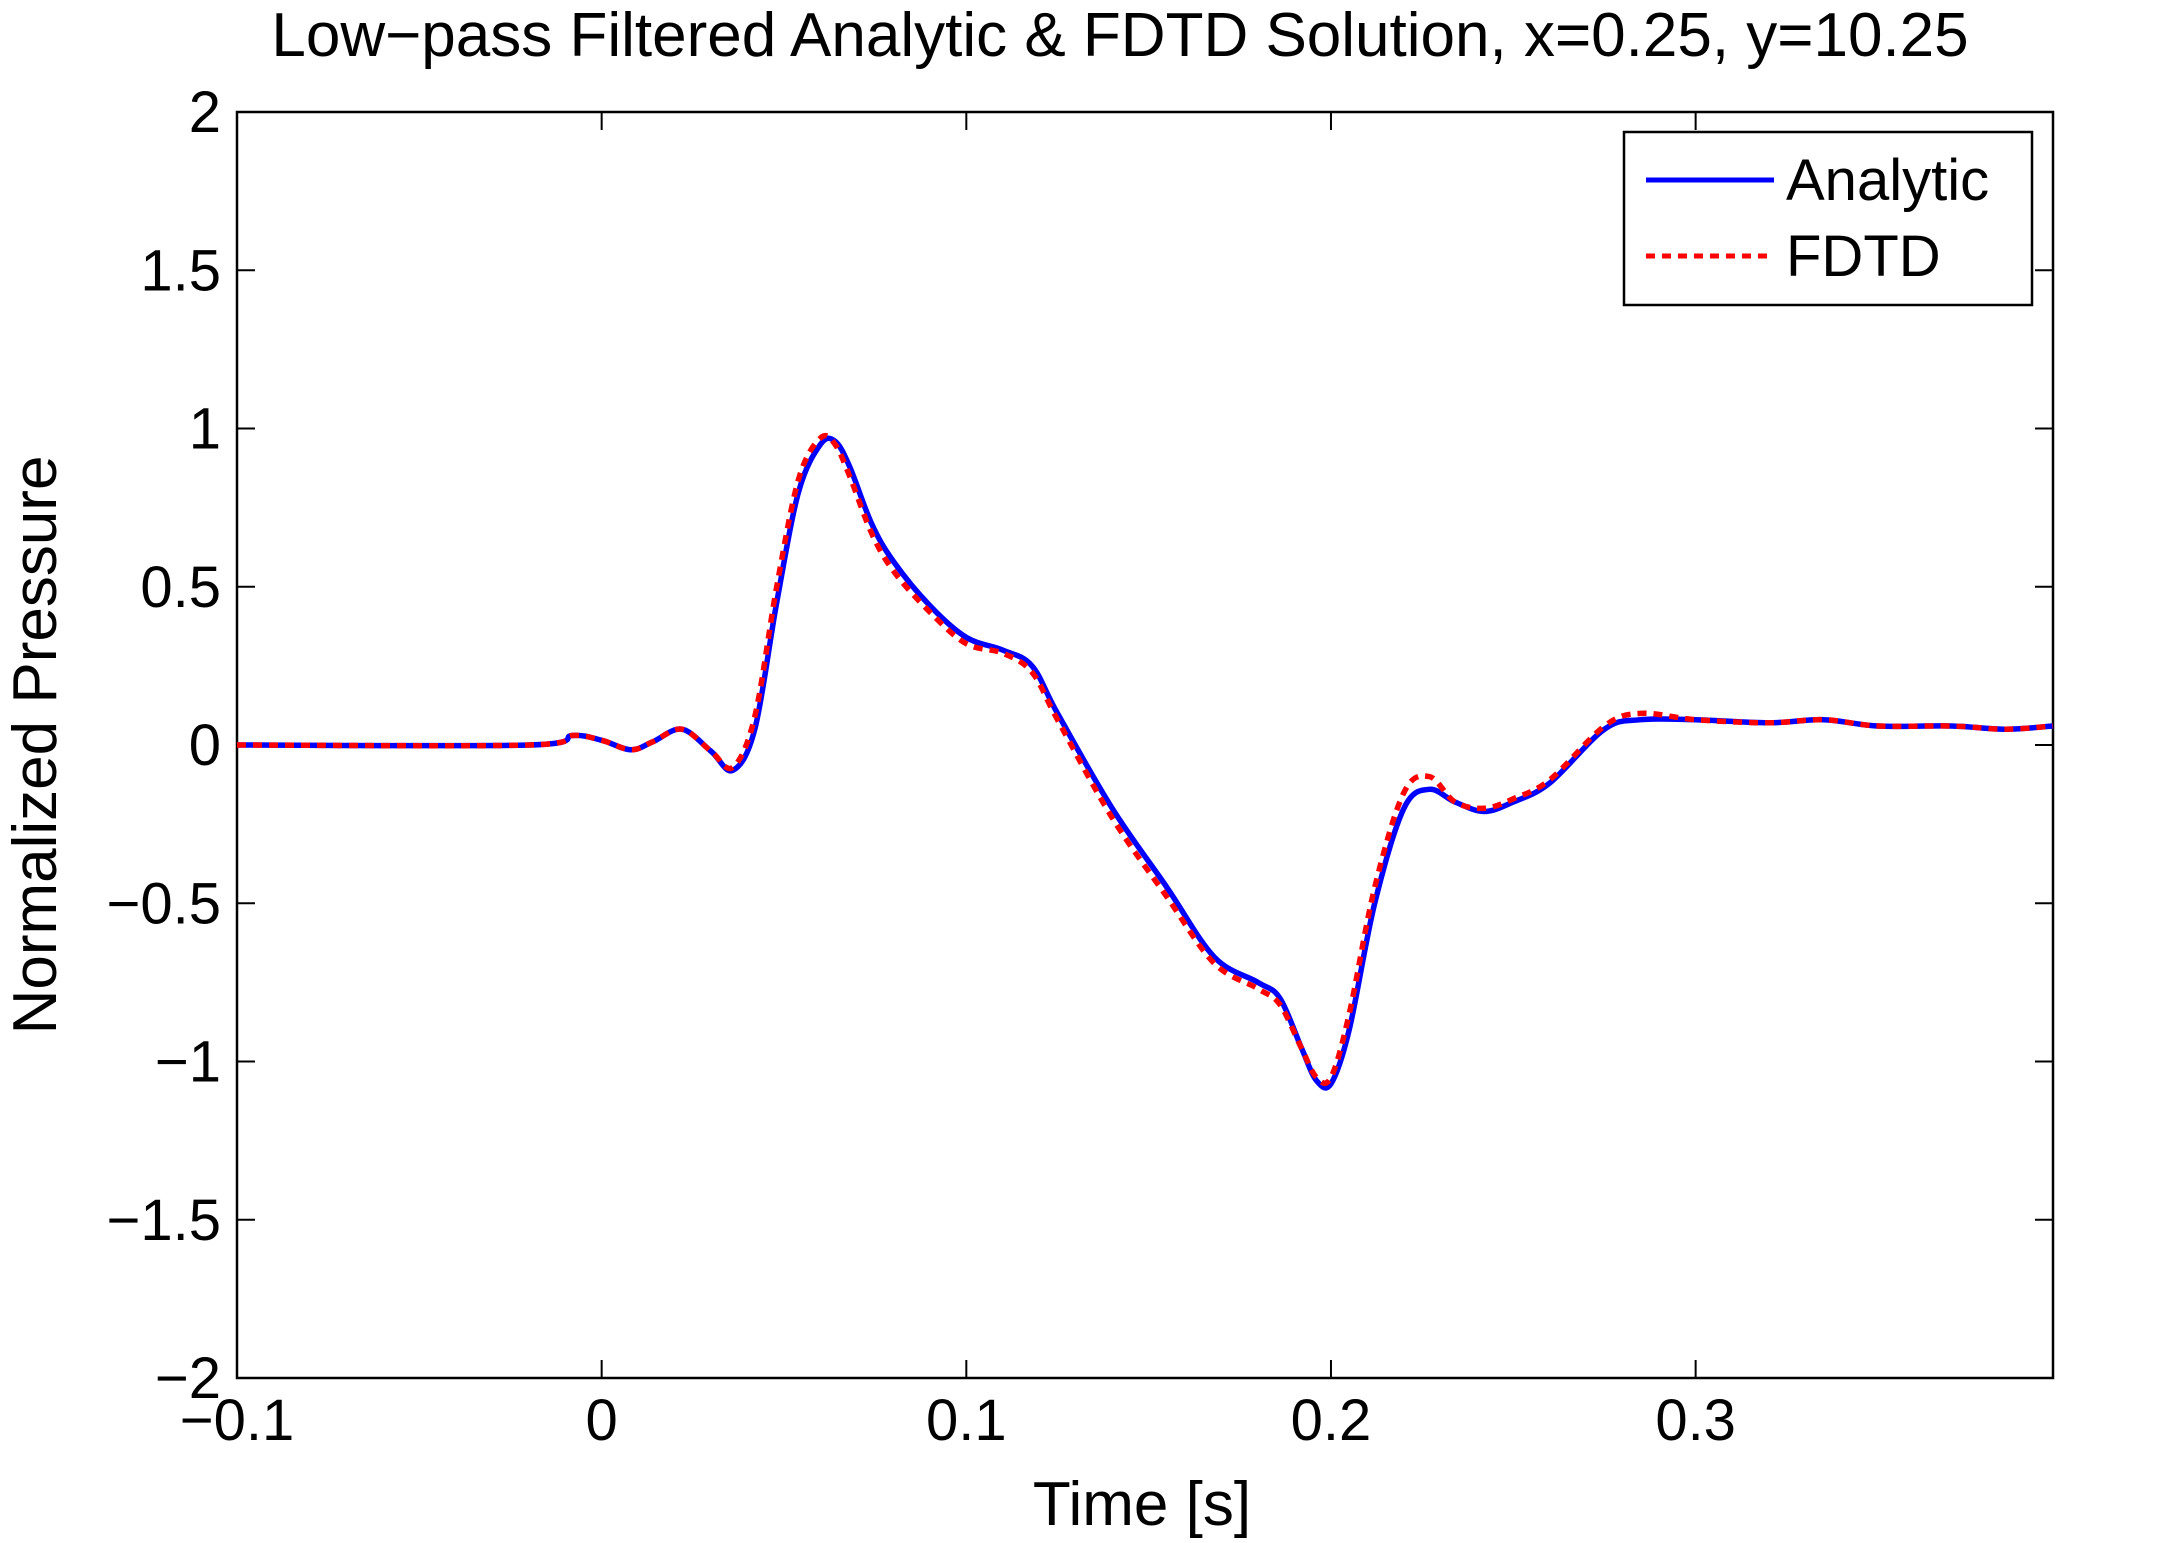  I want to click on y-tick-label: 1.5, so click(180, 270).